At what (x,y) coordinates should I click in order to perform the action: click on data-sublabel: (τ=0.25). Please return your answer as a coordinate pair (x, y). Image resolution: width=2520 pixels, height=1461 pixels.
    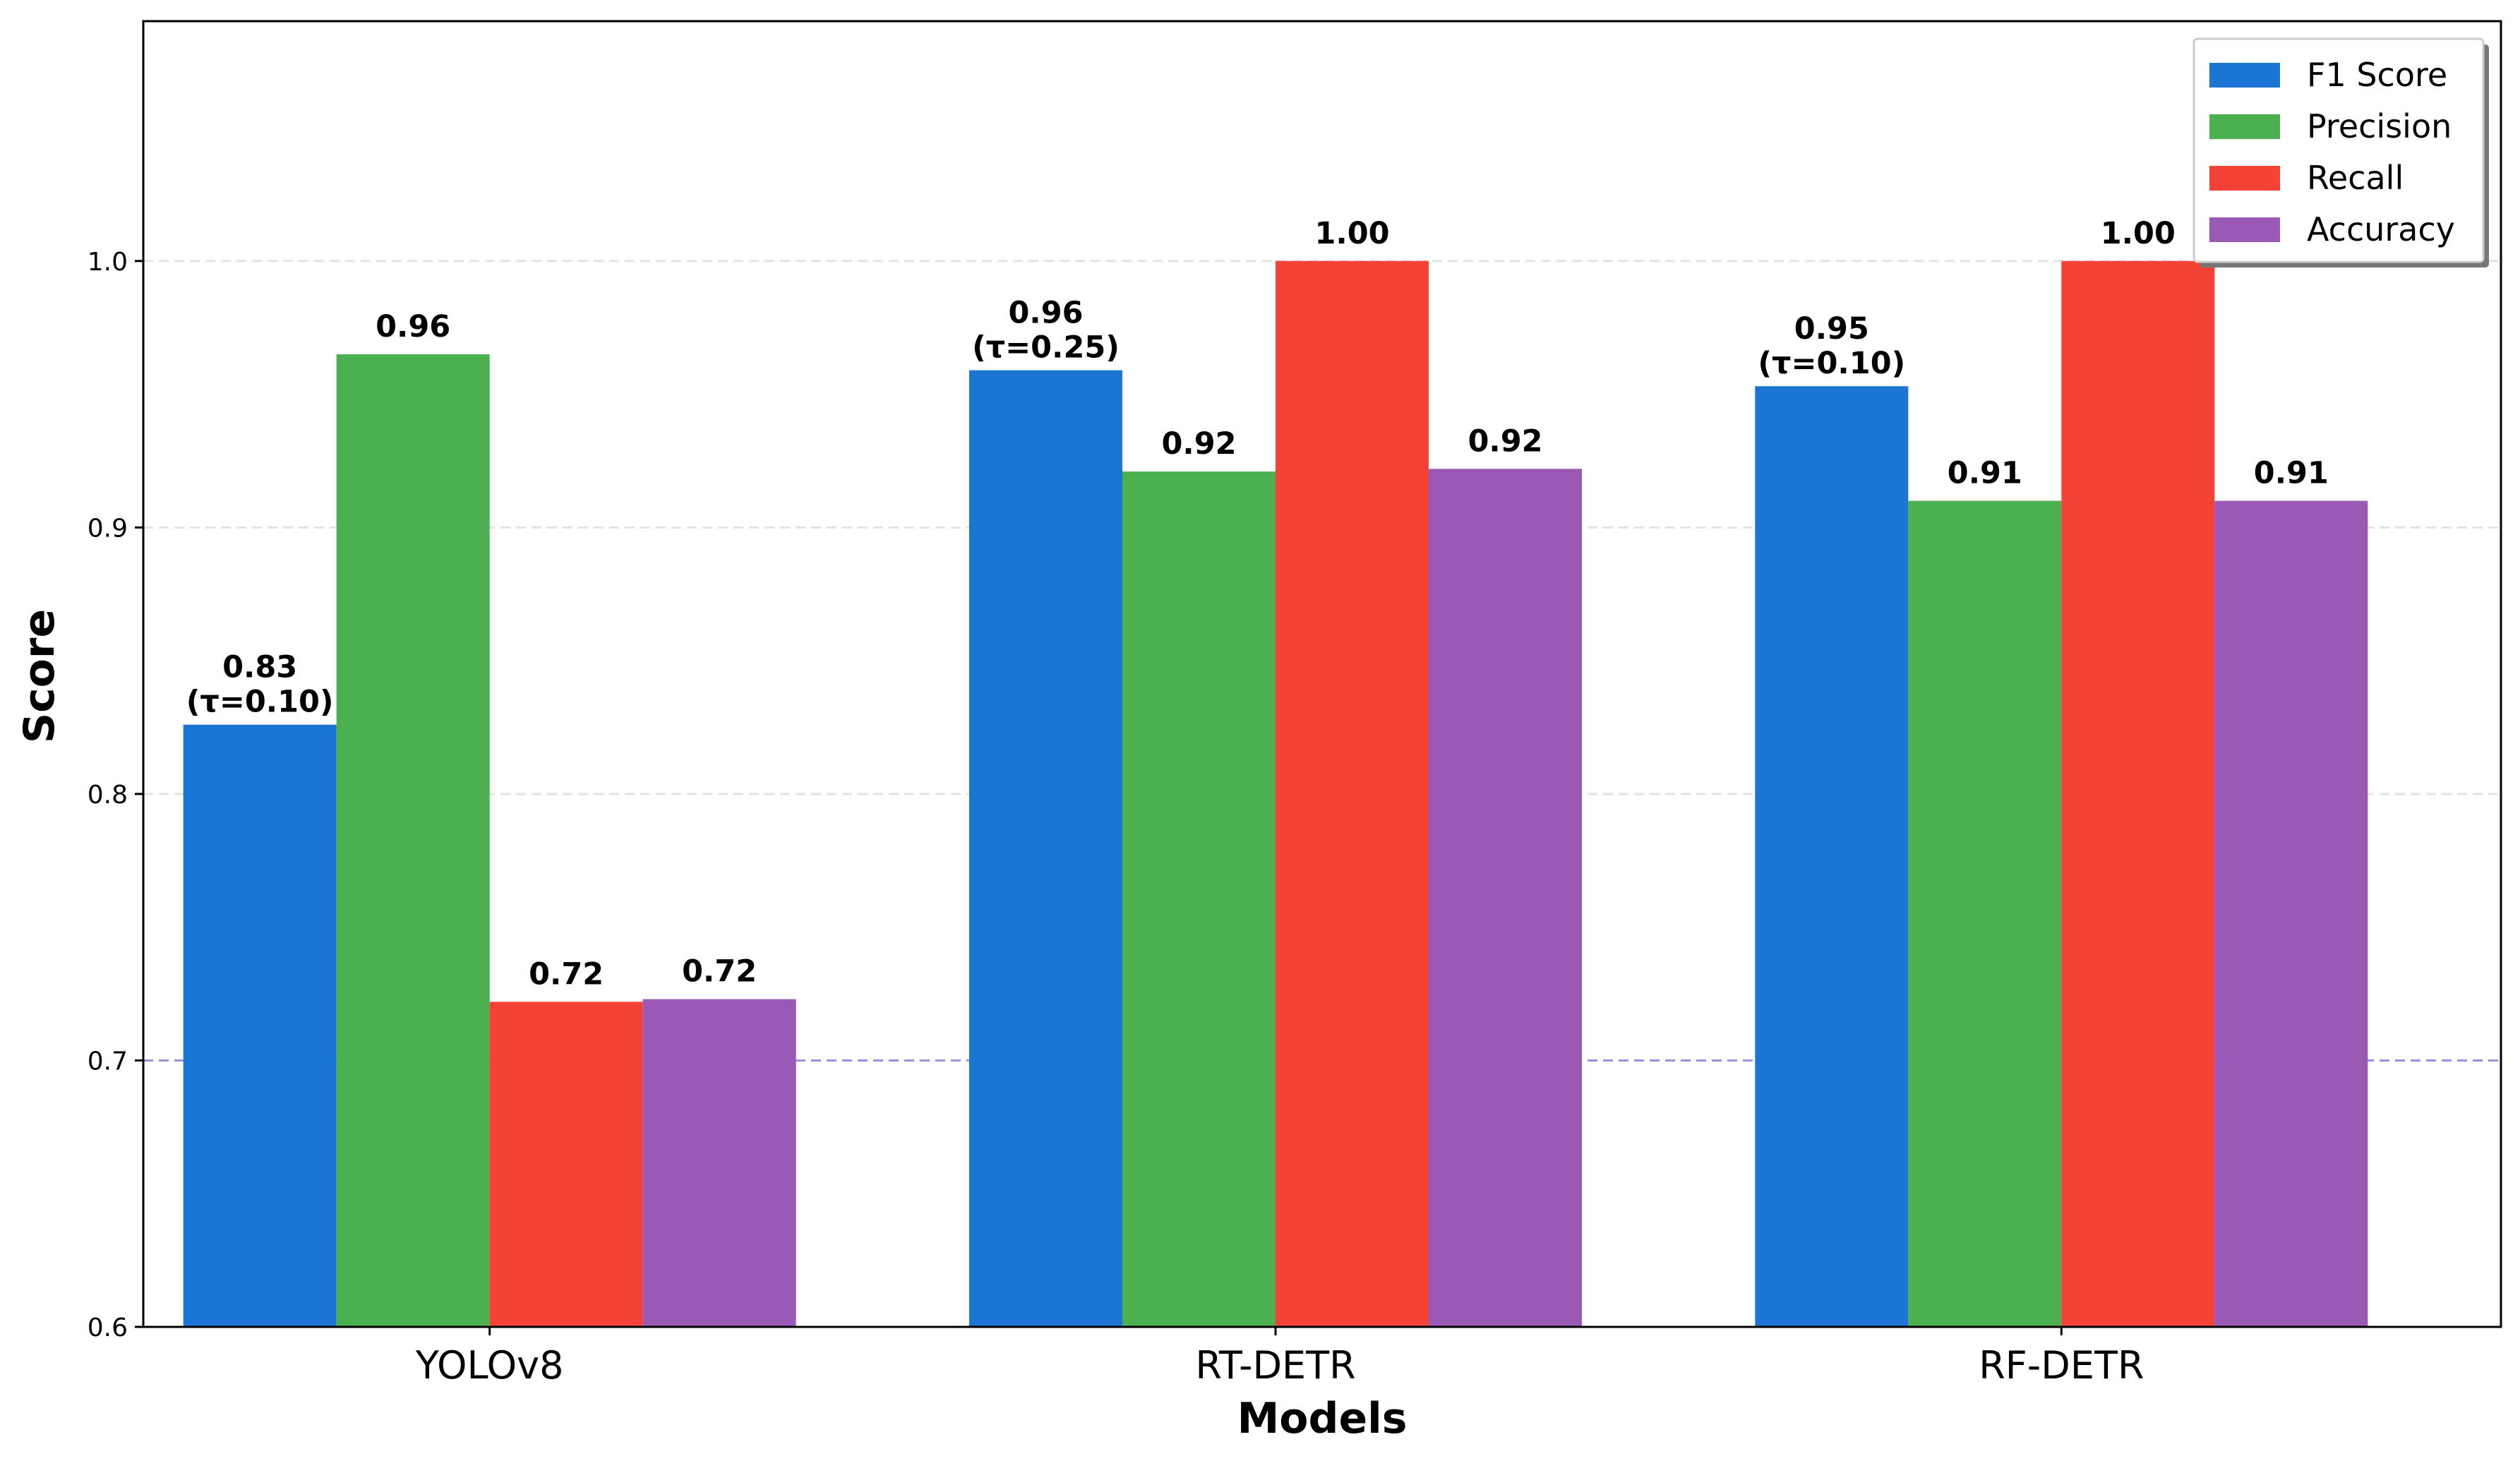
    Looking at the image, I should click on (1046, 348).